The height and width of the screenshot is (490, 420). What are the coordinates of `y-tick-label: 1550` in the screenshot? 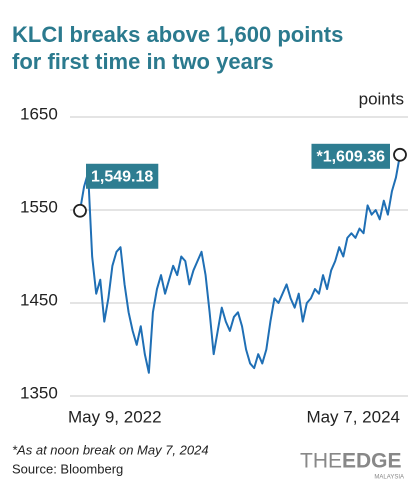 It's located at (39, 206).